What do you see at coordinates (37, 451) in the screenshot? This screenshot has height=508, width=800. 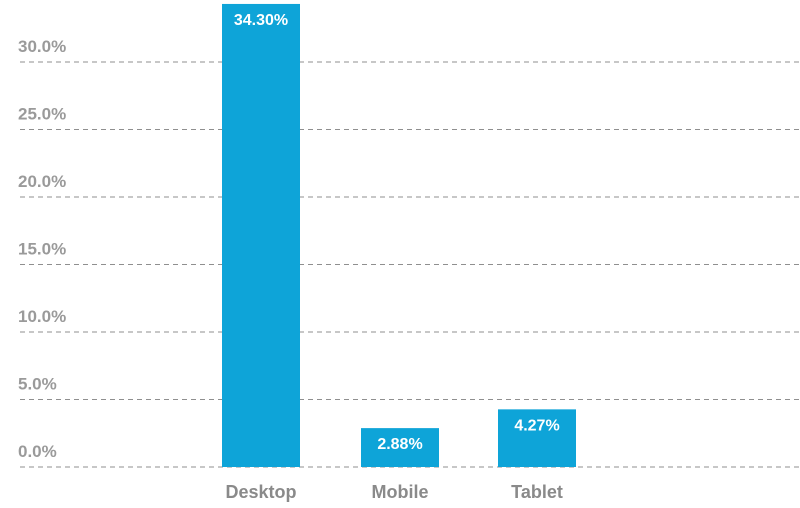 I see `y-tick-label: 0.0%` at bounding box center [37, 451].